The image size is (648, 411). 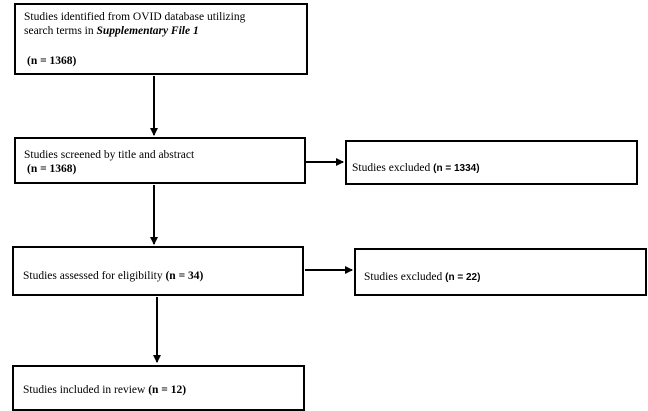 What do you see at coordinates (147, 31) in the screenshot?
I see `identification-file-name: Supplementary File 1` at bounding box center [147, 31].